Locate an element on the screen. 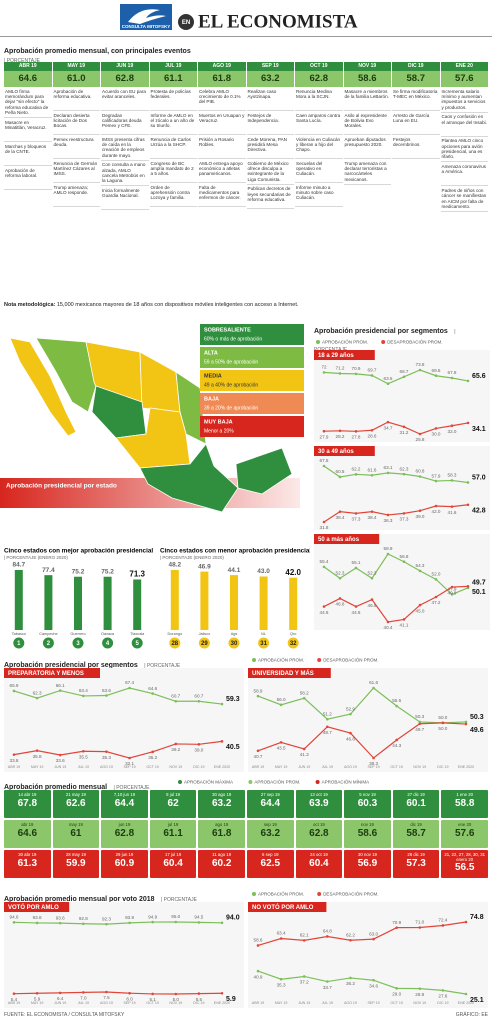  panel-title: PREPARATORIA Y MENOS is located at coordinates (46, 674).